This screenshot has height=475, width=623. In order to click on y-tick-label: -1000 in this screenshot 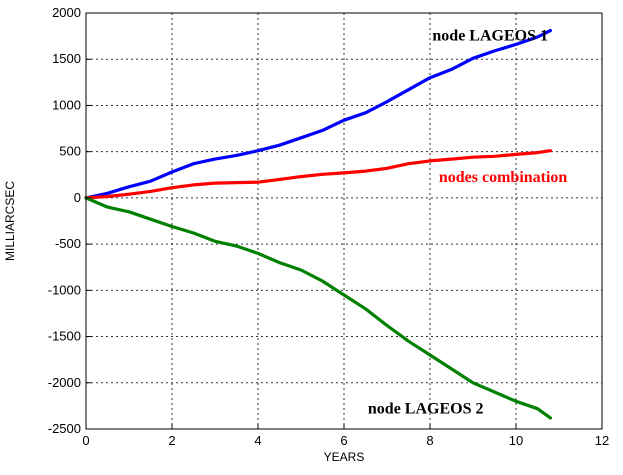, I will do `click(64, 289)`.